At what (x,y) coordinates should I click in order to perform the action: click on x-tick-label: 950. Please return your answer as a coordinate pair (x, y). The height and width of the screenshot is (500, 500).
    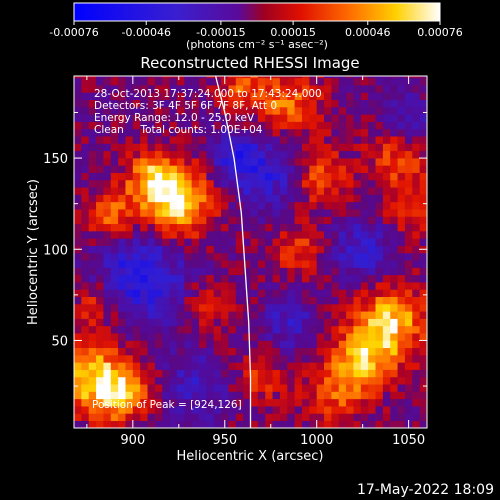
    Looking at the image, I should click on (224, 440).